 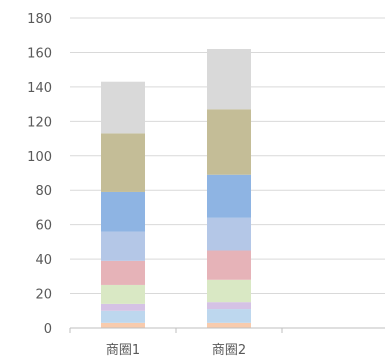 What do you see at coordinates (39, 174) in the screenshot?
I see `y-axis-tick-labels: 0 20 40 60 80 100 120 140 160 180` at bounding box center [39, 174].